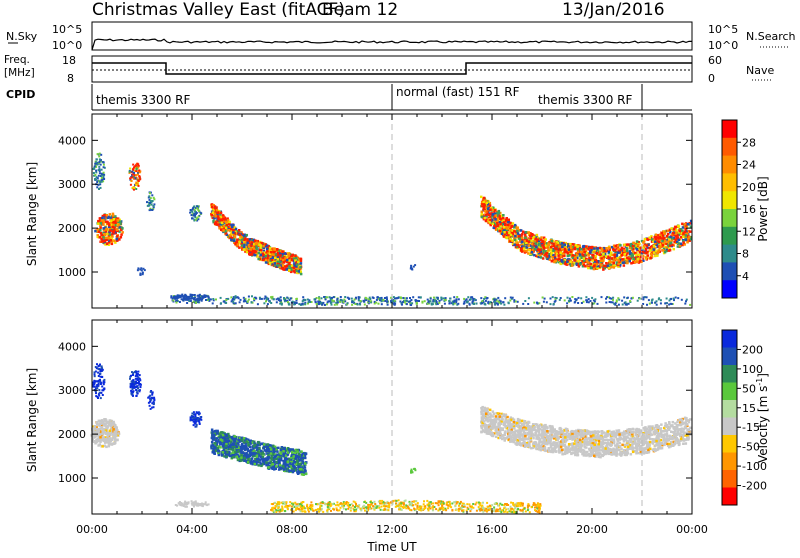  What do you see at coordinates (72, 272) in the screenshot?
I see `y-tick-label: 1000` at bounding box center [72, 272].